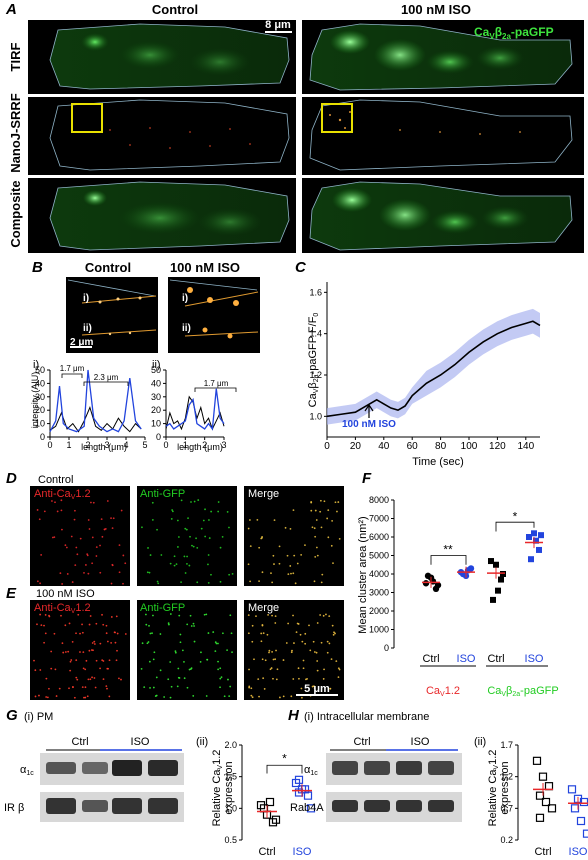  Describe the element at coordinates (195, 409) in the screenshot. I see `bp2-iso-trace` at that location.